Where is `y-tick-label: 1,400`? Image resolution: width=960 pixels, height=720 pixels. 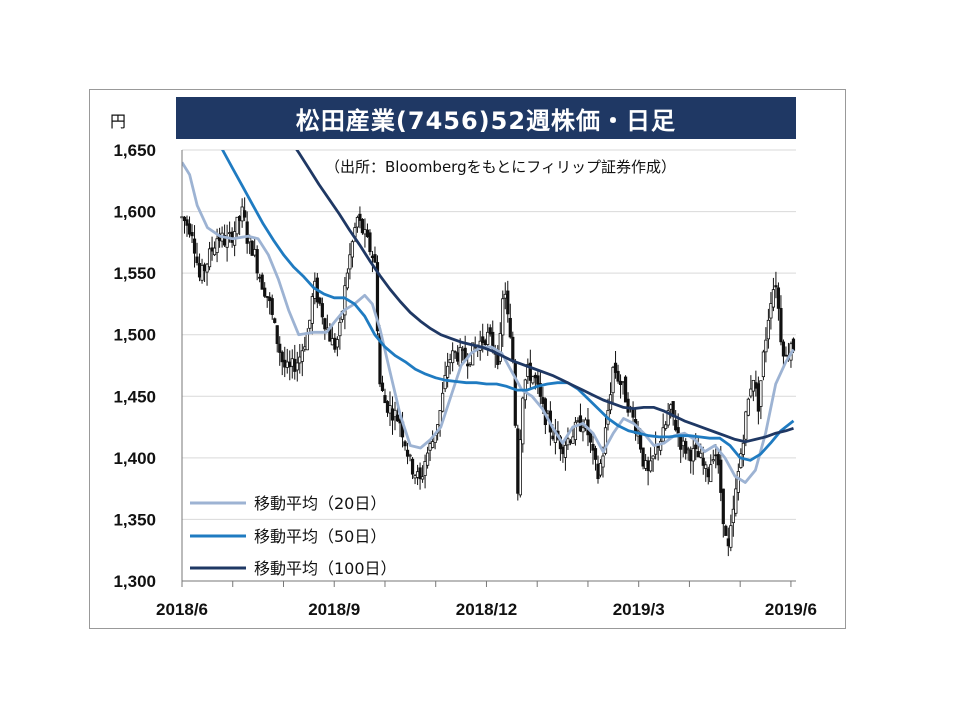
y-tick-label: 1,400 is located at coordinates (134, 458).